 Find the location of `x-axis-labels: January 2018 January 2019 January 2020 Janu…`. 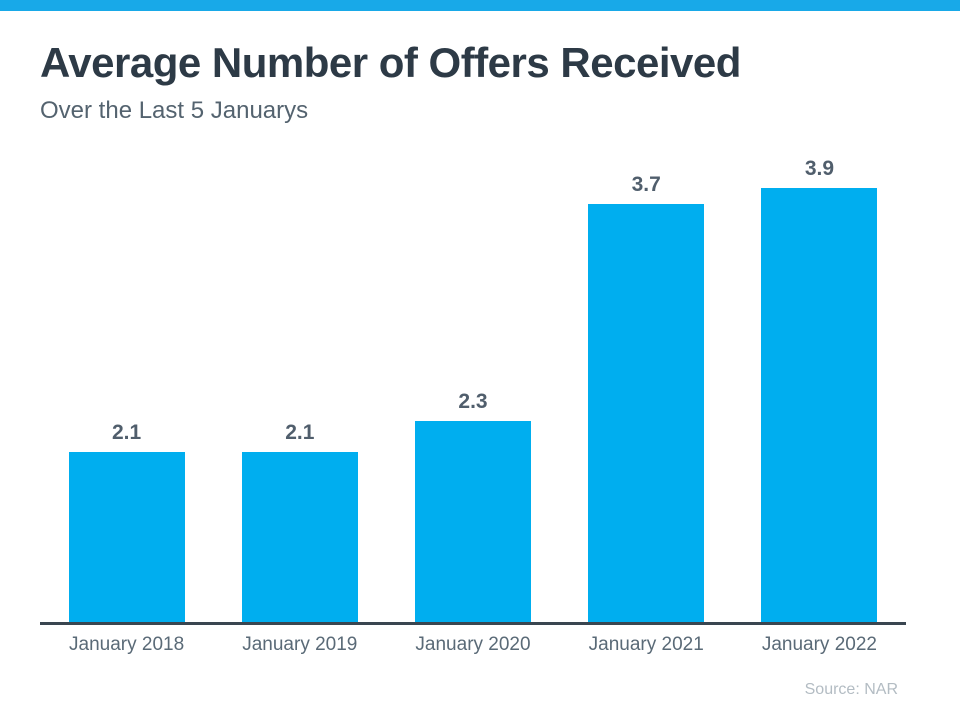

x-axis-labels: January 2018 January 2019 January 2020 Janu… is located at coordinates (473, 645).